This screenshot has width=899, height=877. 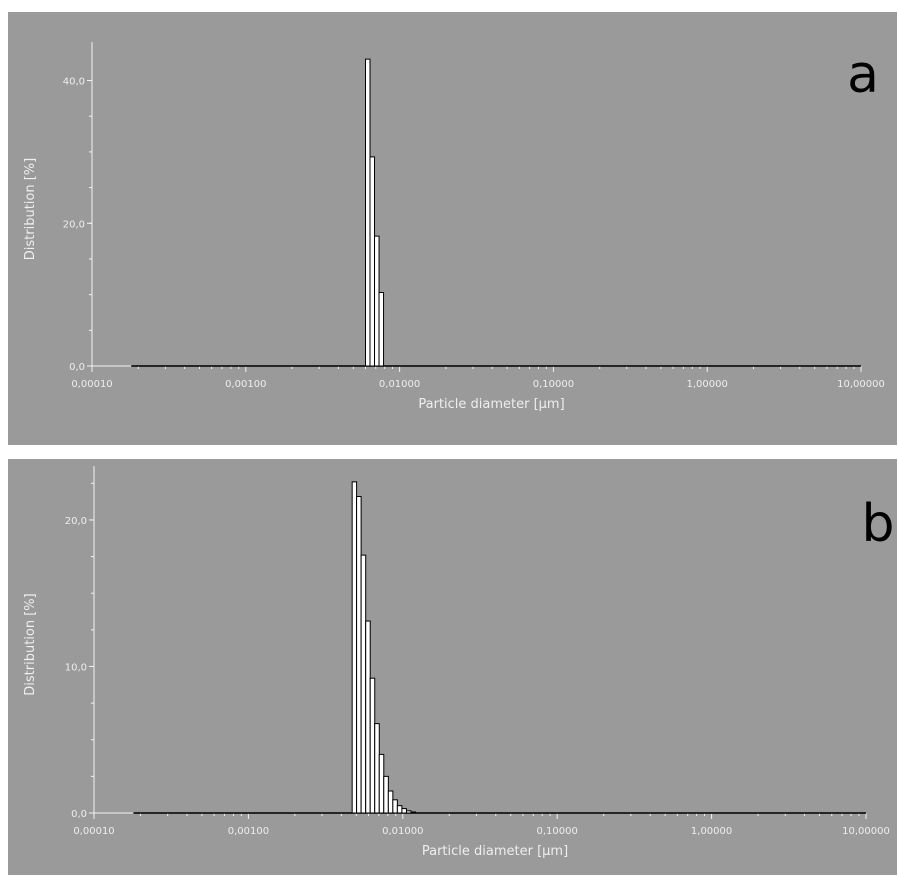 I want to click on panel-label: b, so click(x=877, y=524).